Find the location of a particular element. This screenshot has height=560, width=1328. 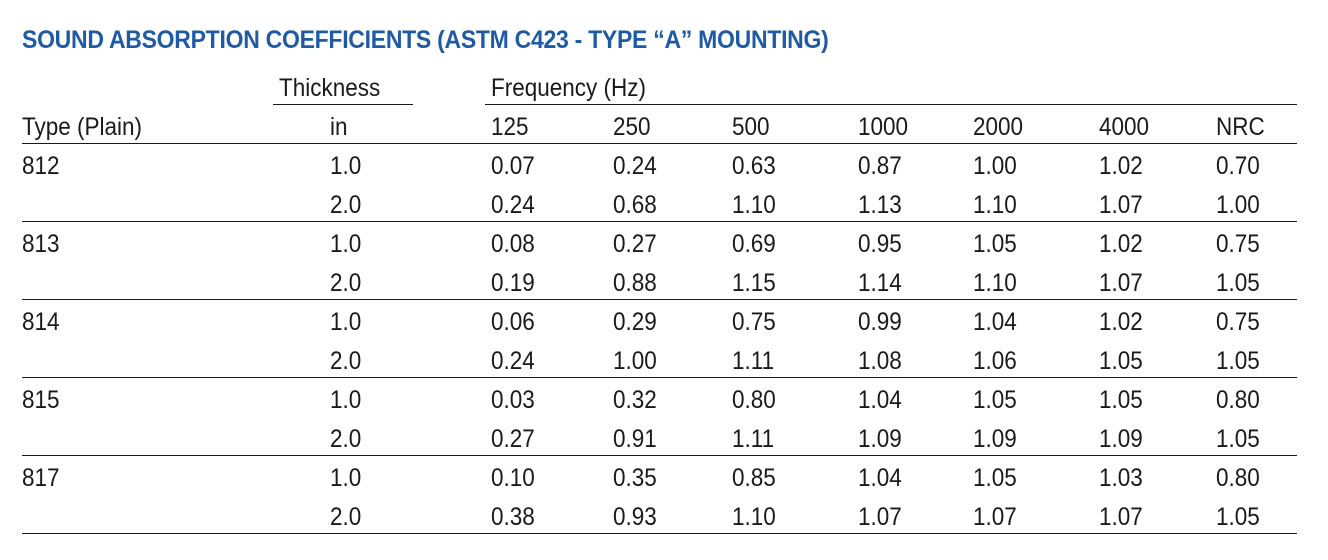

type-label: 813 is located at coordinates (41, 244).